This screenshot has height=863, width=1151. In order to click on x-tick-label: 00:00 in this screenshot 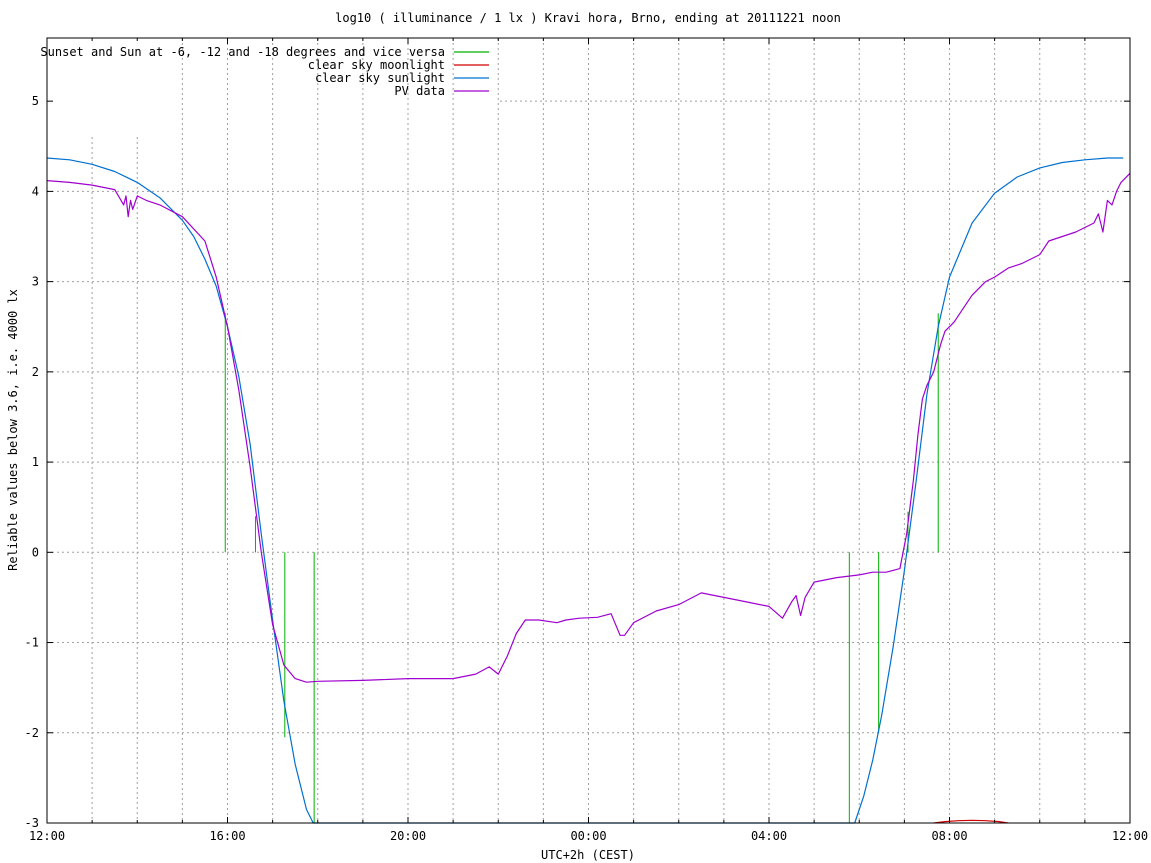, I will do `click(588, 836)`.